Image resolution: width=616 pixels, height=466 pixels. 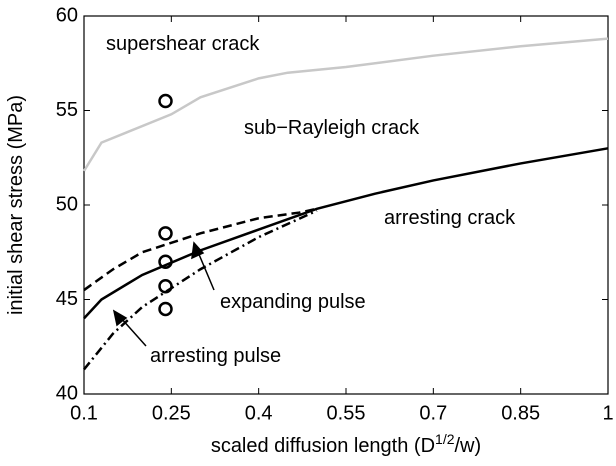 What do you see at coordinates (206, 271) in the screenshot?
I see `arrow-line` at bounding box center [206, 271].